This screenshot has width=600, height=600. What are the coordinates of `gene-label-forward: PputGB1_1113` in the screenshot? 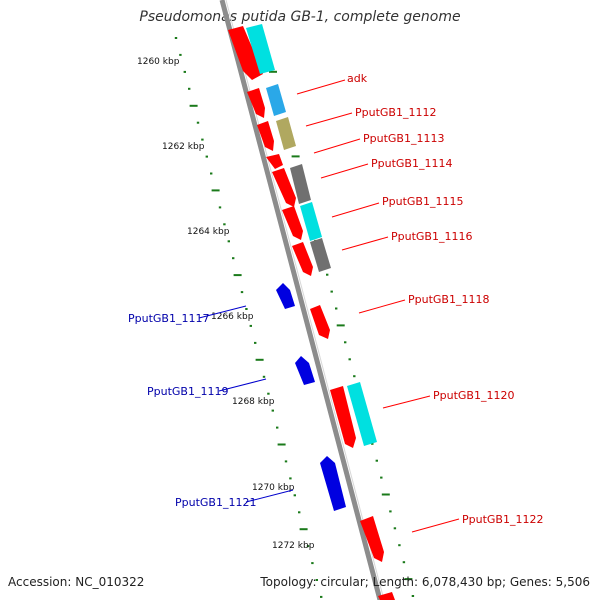 It's located at (403, 138).